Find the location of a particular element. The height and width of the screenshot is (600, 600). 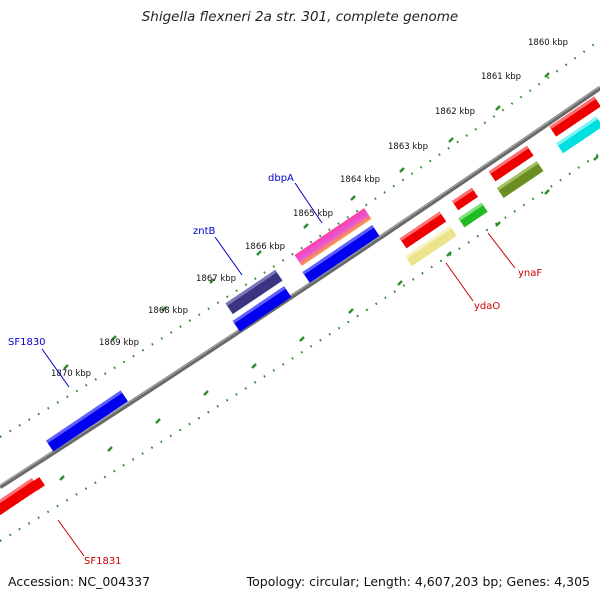

kbp-label-1864: 1864 kbp is located at coordinates (360, 180).